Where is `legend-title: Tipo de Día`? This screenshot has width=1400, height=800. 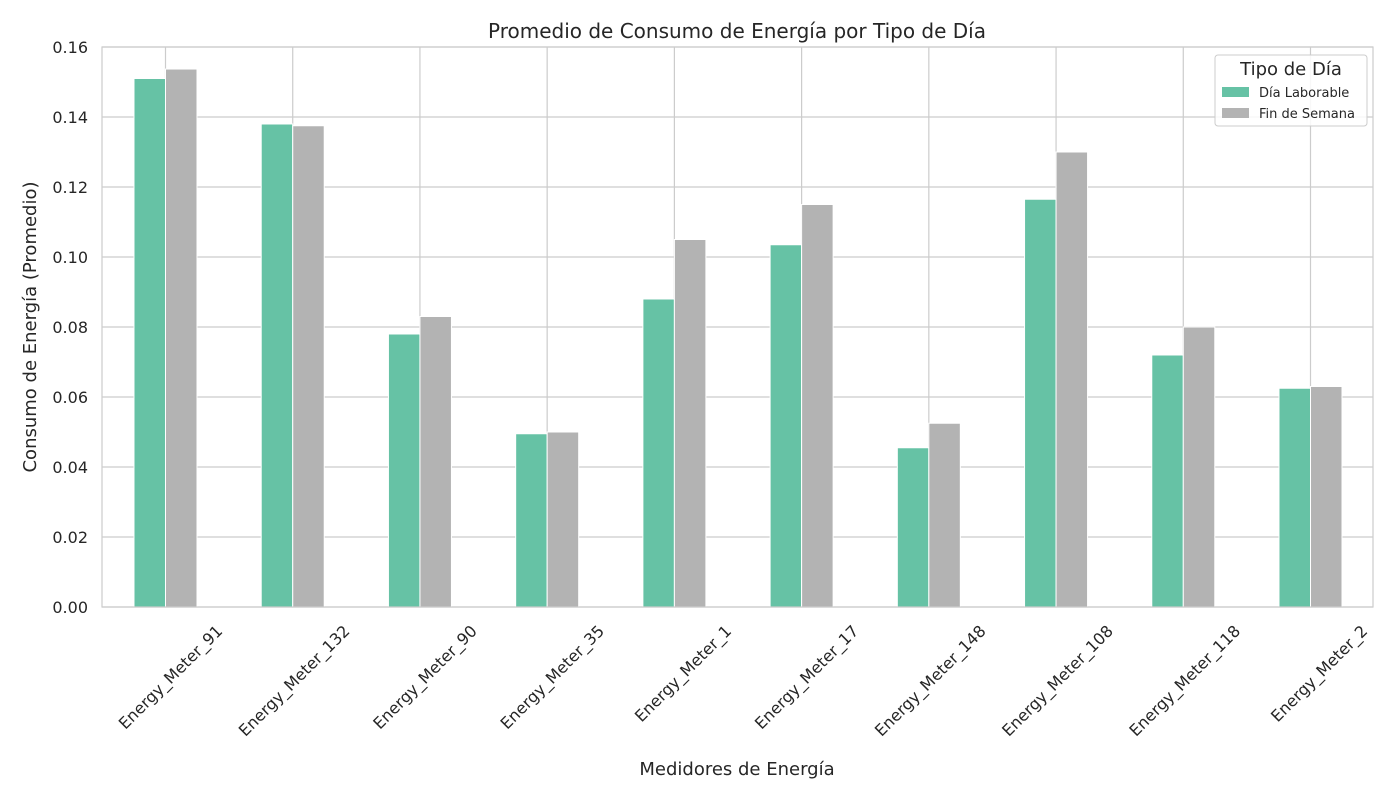 legend-title: Tipo de Día is located at coordinates (1290, 69).